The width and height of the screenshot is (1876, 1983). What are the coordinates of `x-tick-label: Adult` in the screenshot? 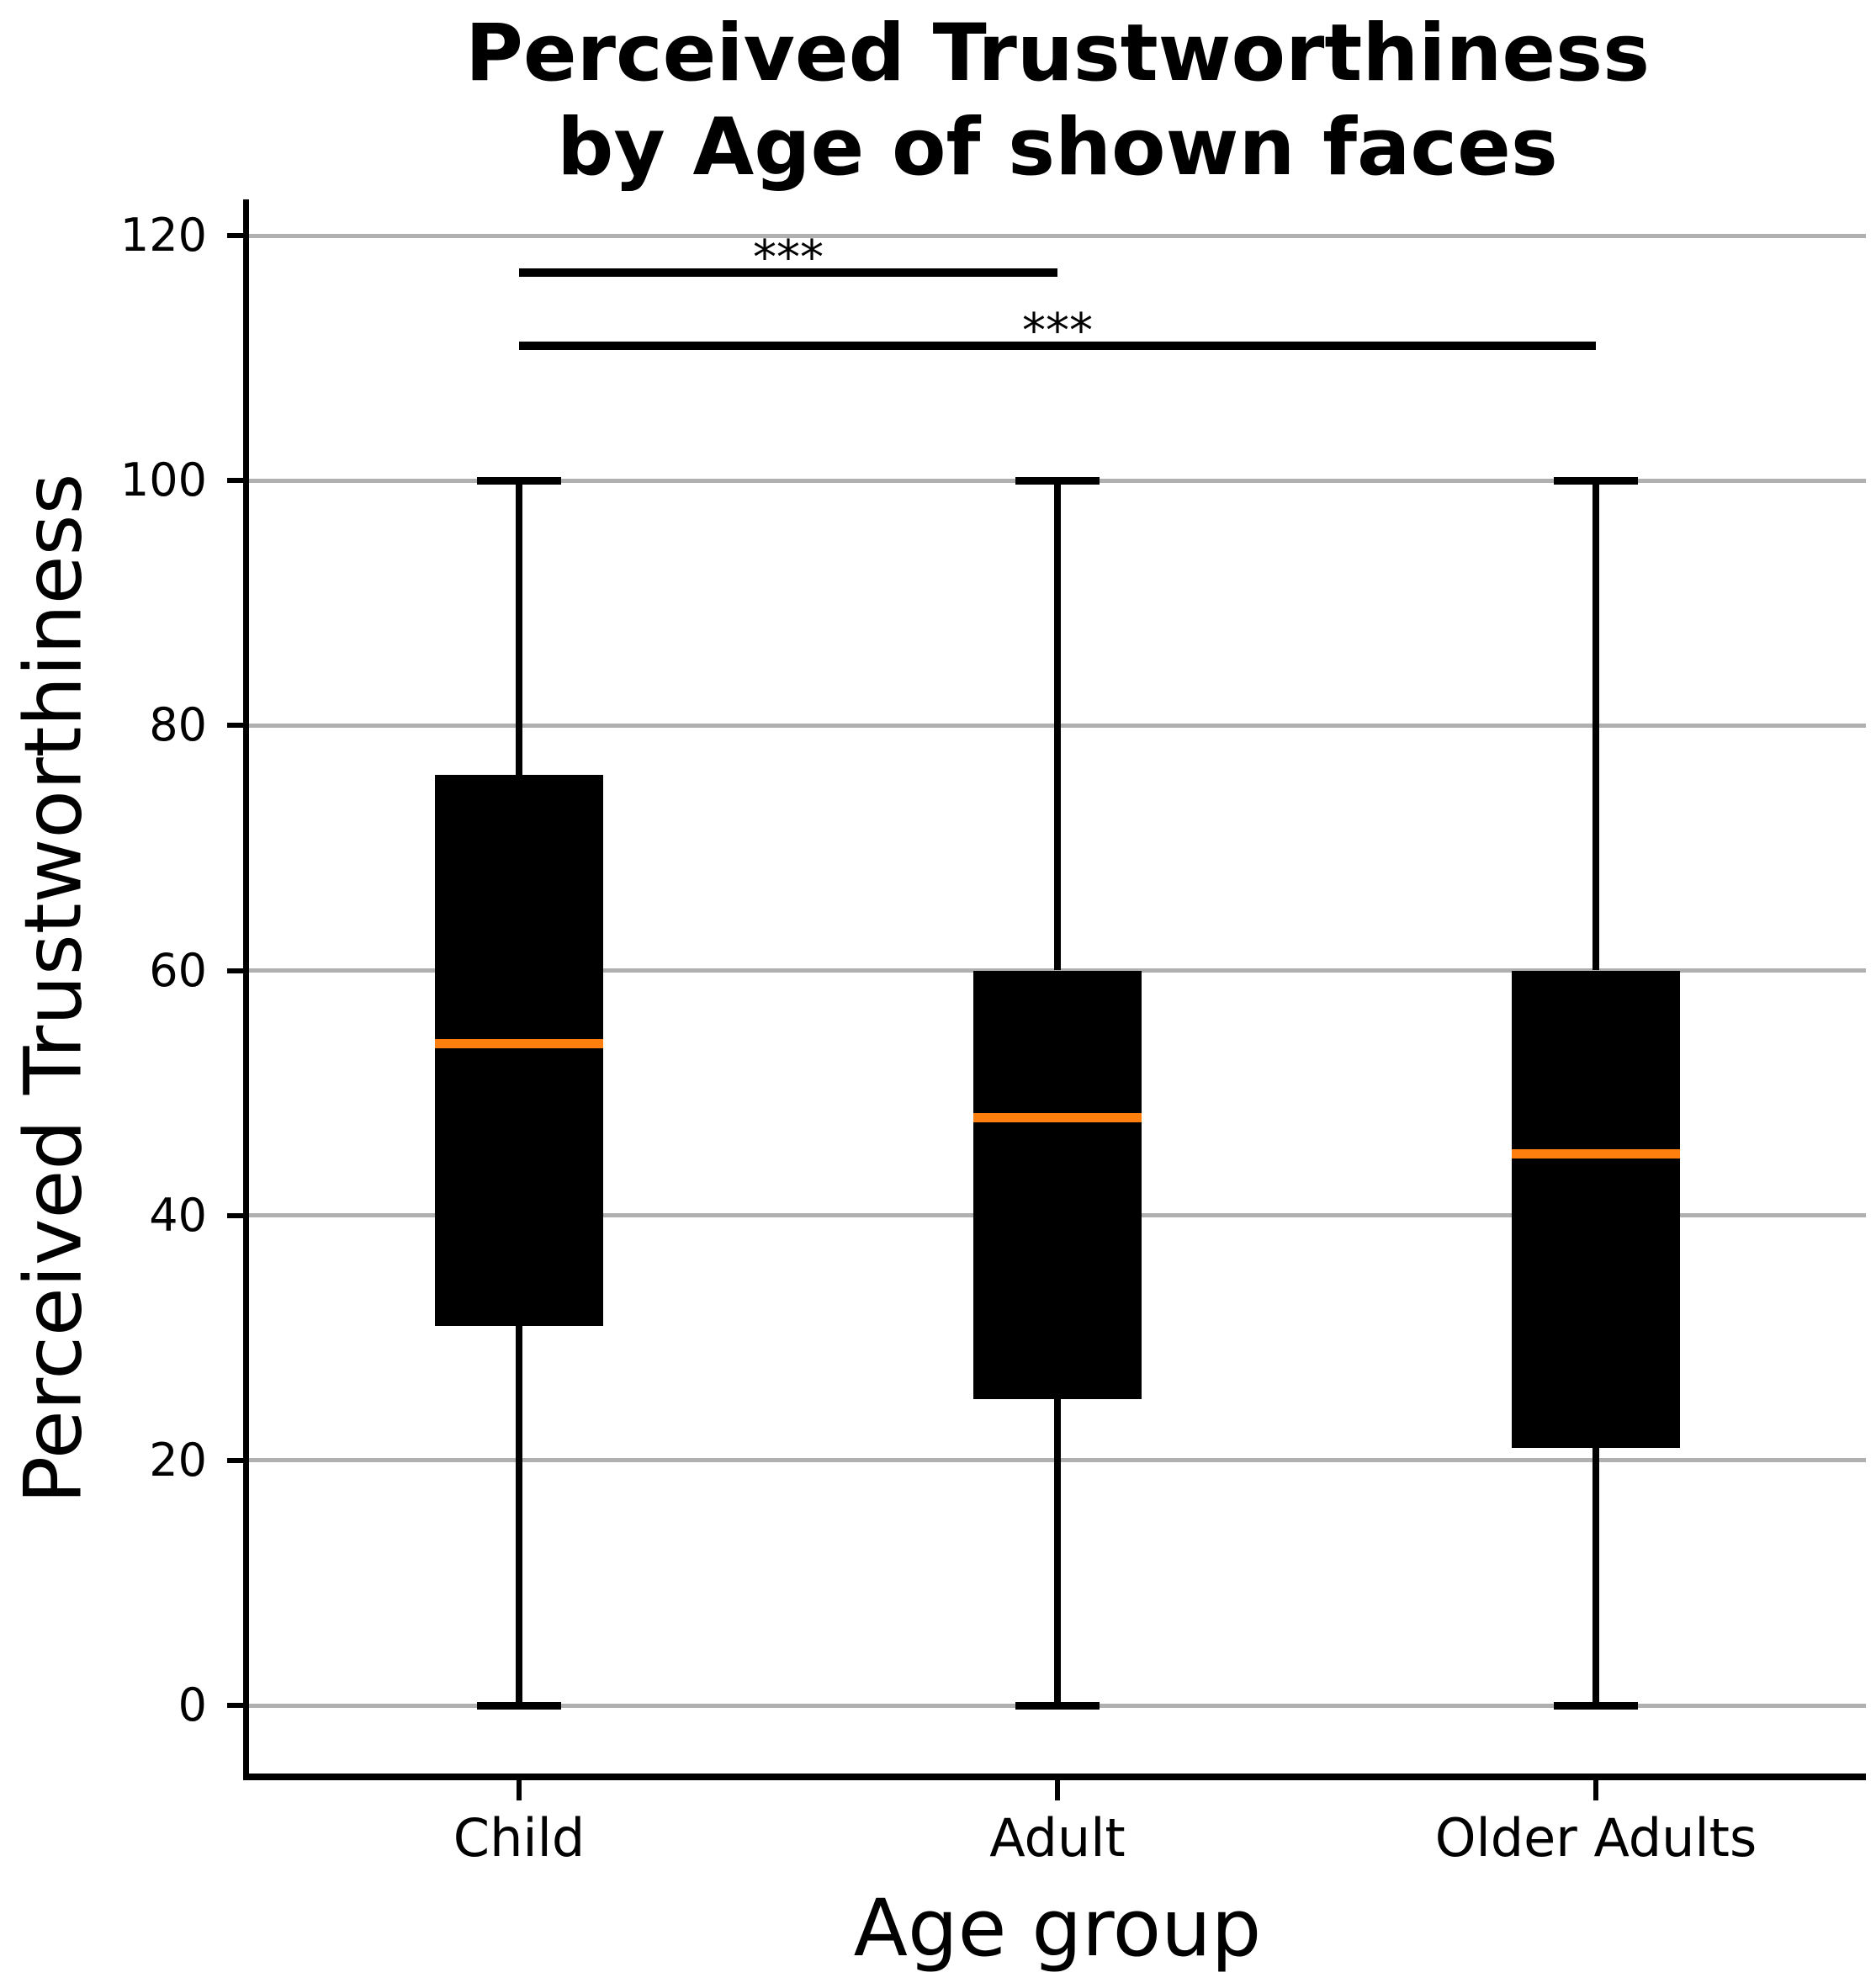 It's located at (1057, 1838).